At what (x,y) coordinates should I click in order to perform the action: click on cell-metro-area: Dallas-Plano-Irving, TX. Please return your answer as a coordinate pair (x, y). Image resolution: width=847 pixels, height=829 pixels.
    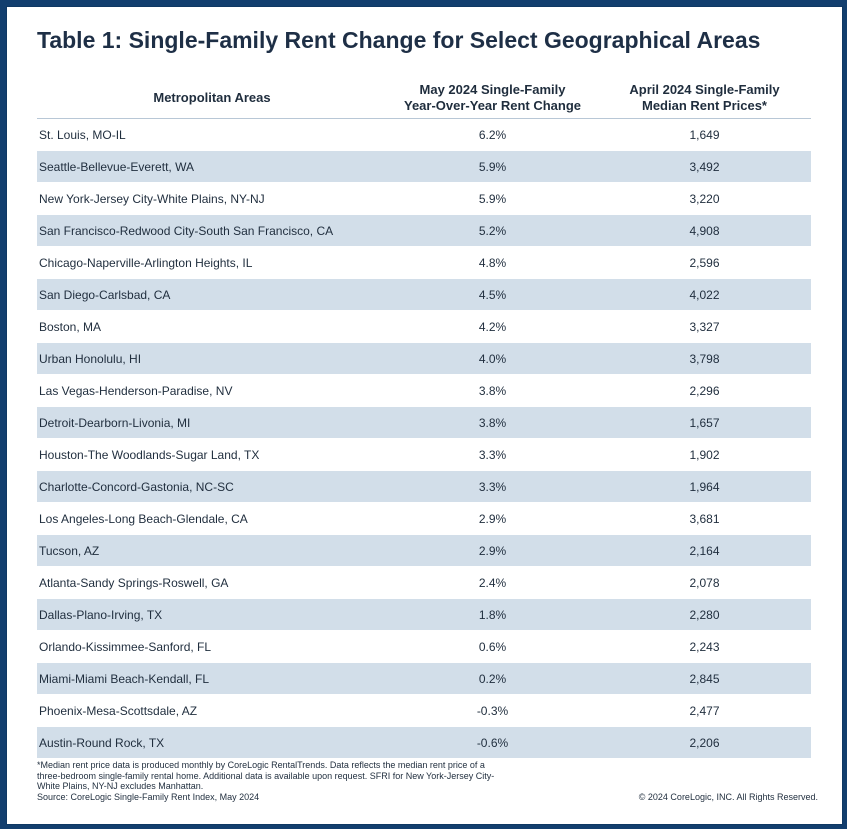
    Looking at the image, I should click on (101, 614).